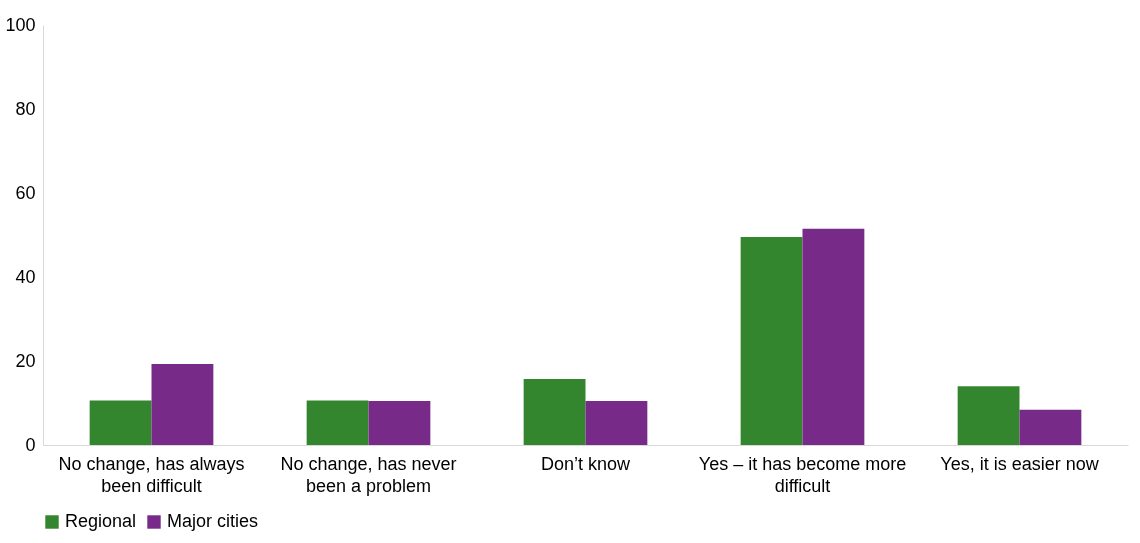 This screenshot has height=543, width=1140. Describe the element at coordinates (213, 521) in the screenshot. I see `legend-label: Major cities` at that location.